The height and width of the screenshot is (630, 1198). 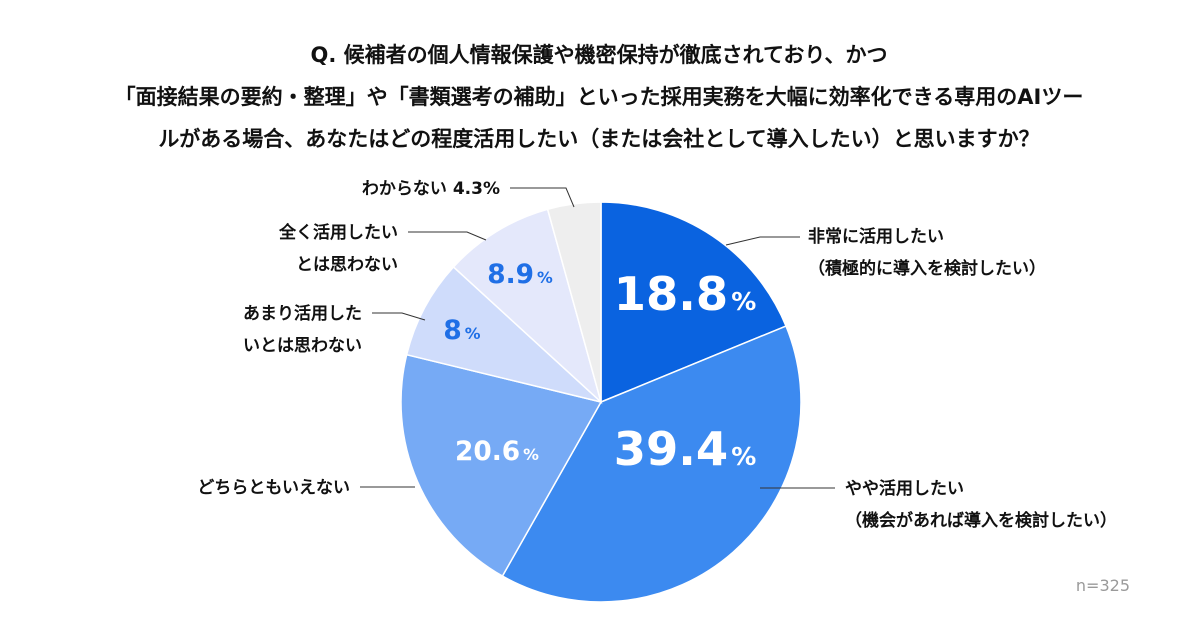 I want to click on slice-label: 非常に活用したい, so click(x=876, y=236).